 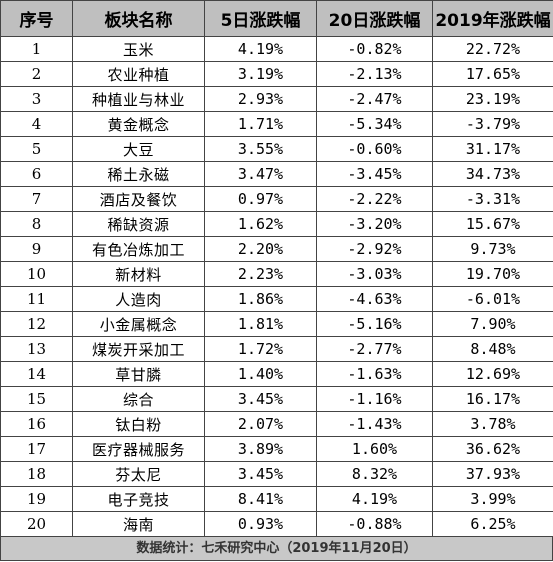 I want to click on table-row: 11 人造肉 1.86% -4.63% -6.01%, so click(x=276, y=299).